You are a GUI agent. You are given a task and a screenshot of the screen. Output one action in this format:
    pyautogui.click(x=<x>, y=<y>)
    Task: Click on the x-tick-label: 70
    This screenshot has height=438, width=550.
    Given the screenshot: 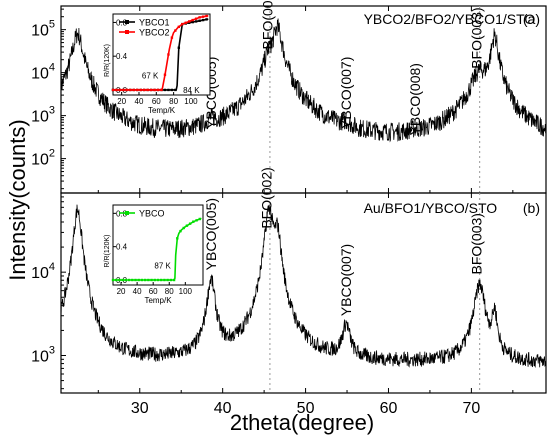 What is the action you would take?
    pyautogui.click(x=471, y=408)
    